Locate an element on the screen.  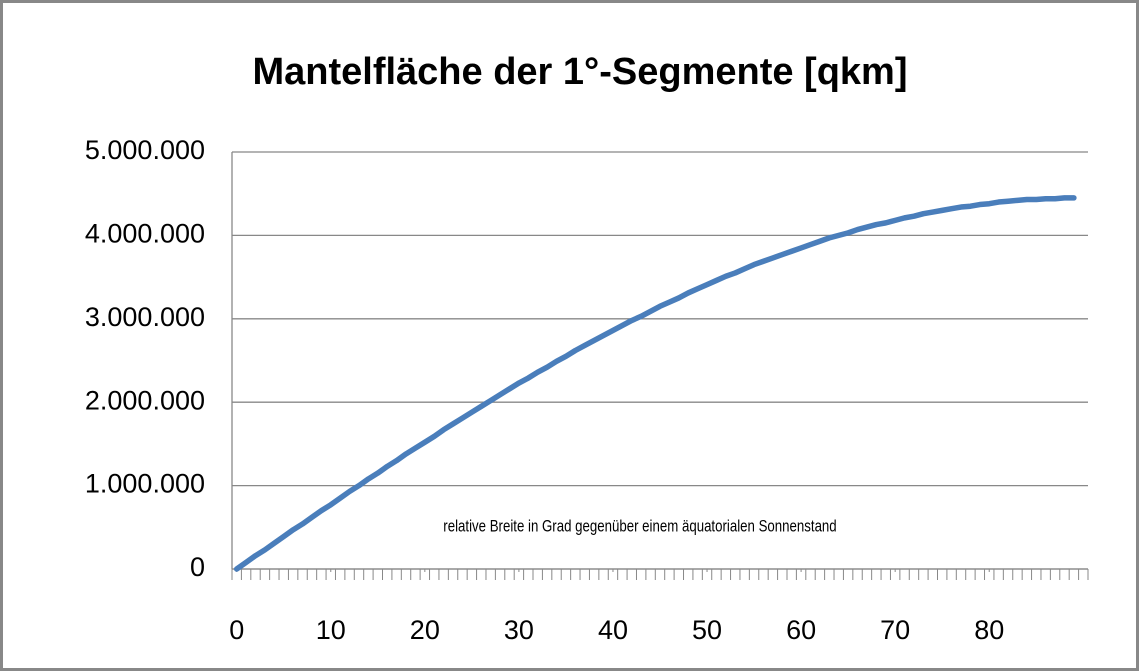
y-tick-label: 3.000.000 is located at coordinates (145, 317).